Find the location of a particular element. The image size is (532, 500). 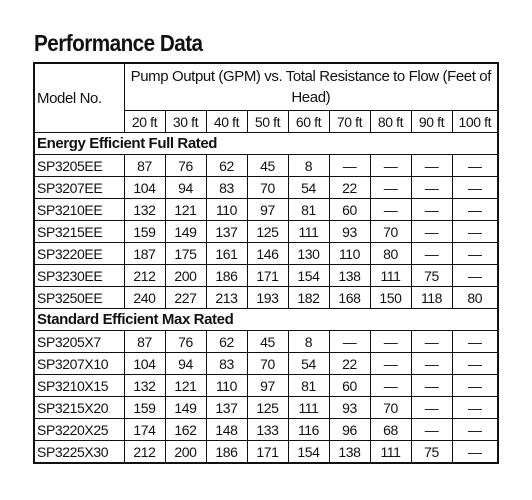

column-header: 90 ft is located at coordinates (431, 121).